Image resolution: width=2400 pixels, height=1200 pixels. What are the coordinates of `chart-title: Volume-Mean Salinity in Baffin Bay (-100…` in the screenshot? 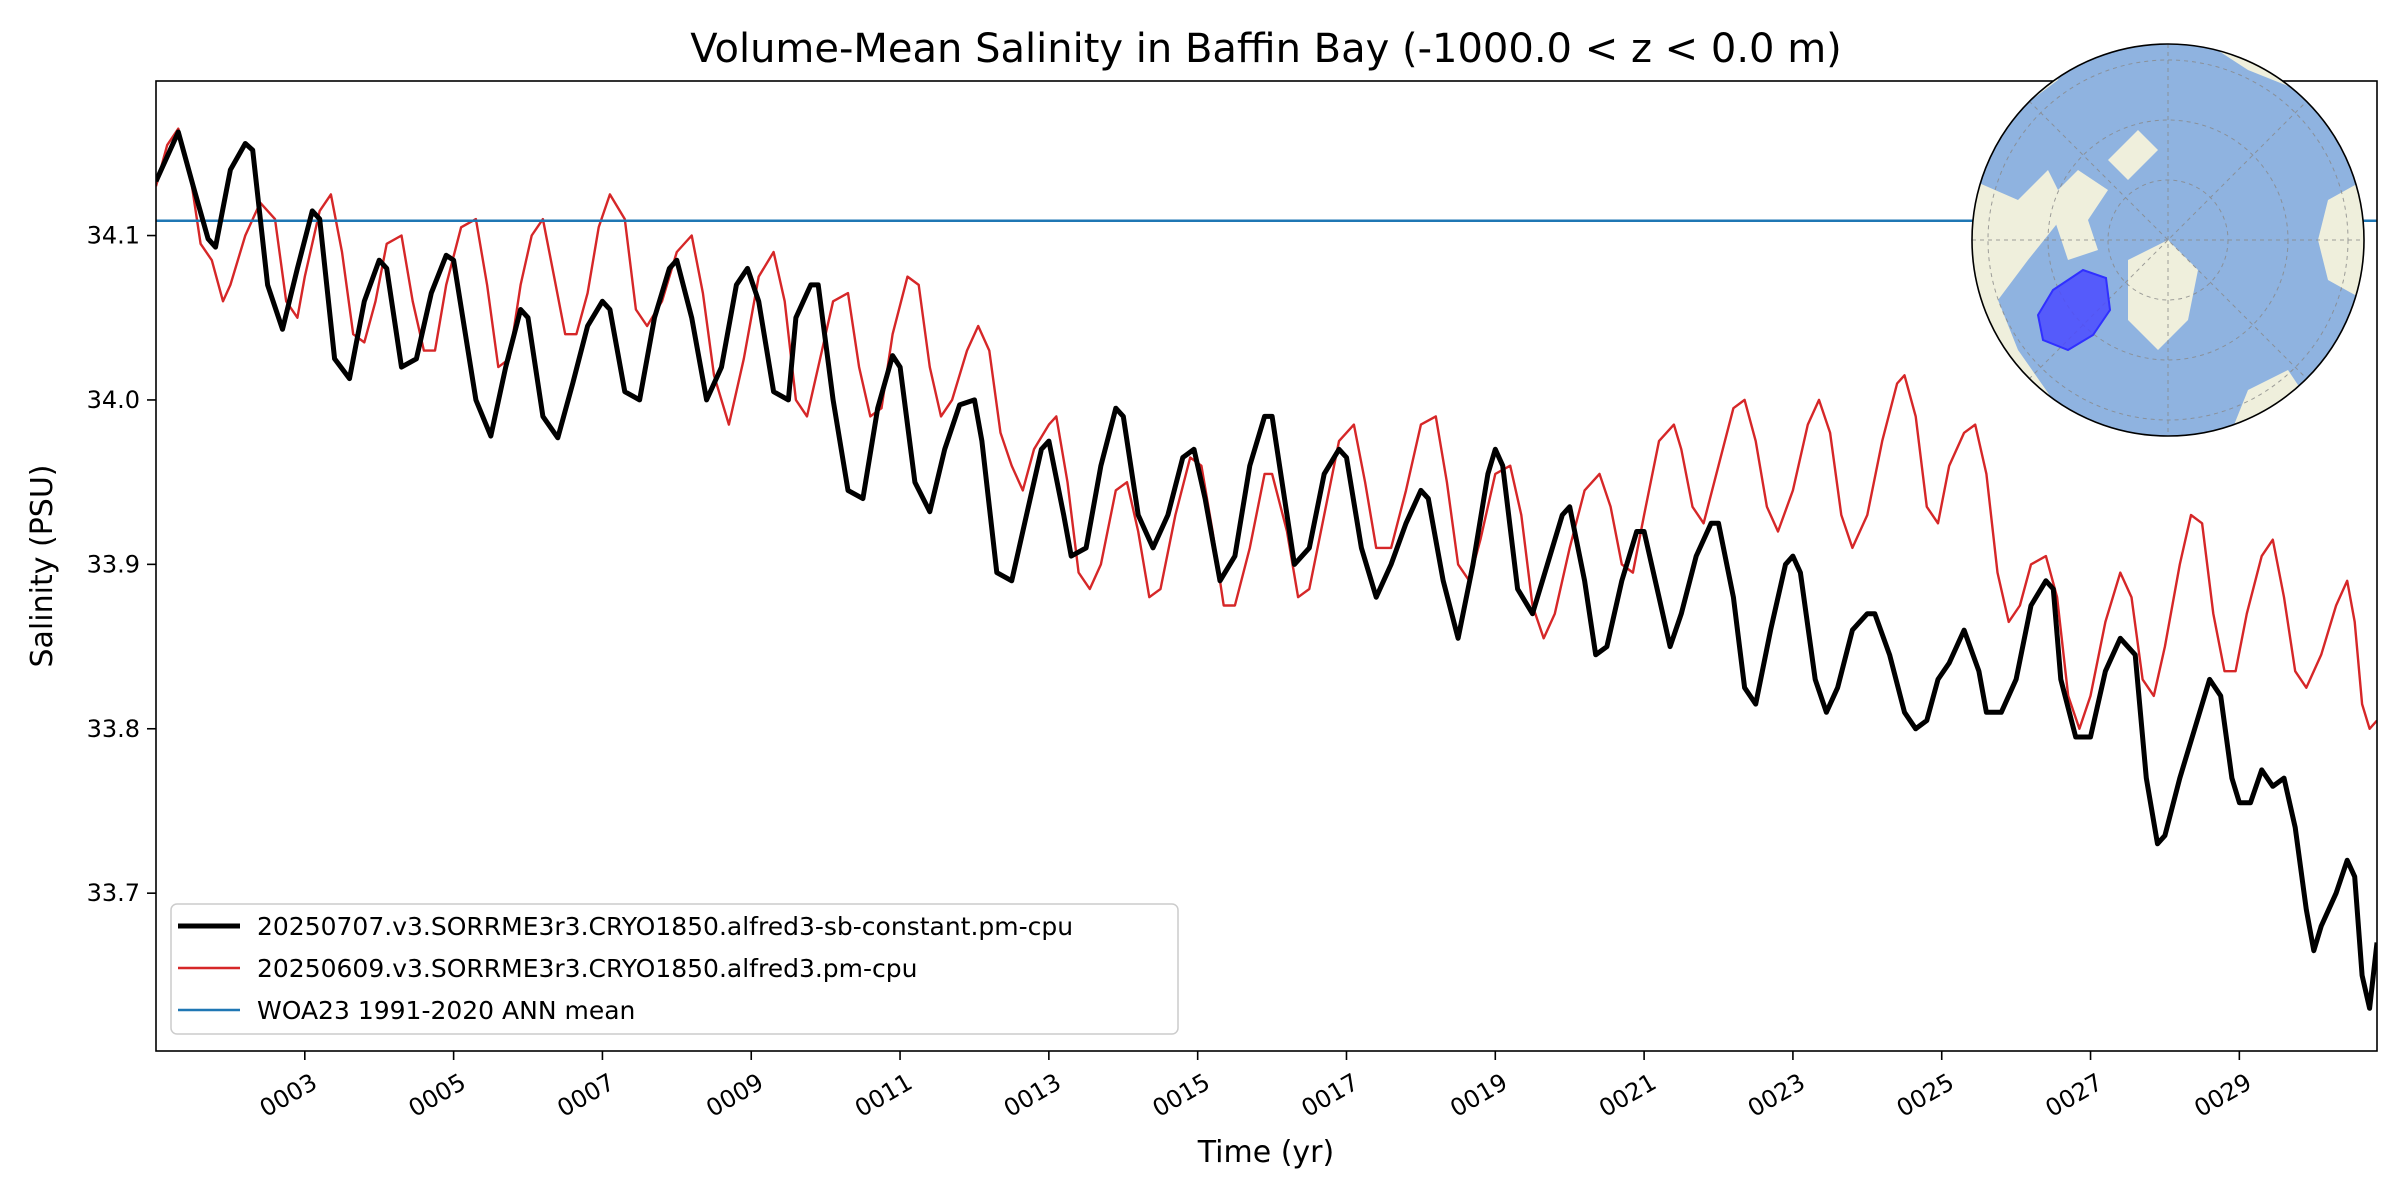 It's located at (1266, 49).